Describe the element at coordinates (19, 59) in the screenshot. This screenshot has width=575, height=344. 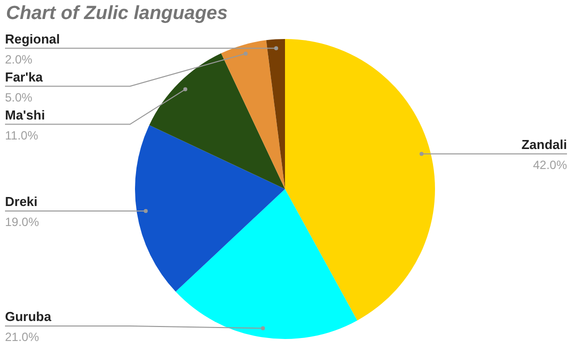
I see `data-label: 2.0%` at that location.